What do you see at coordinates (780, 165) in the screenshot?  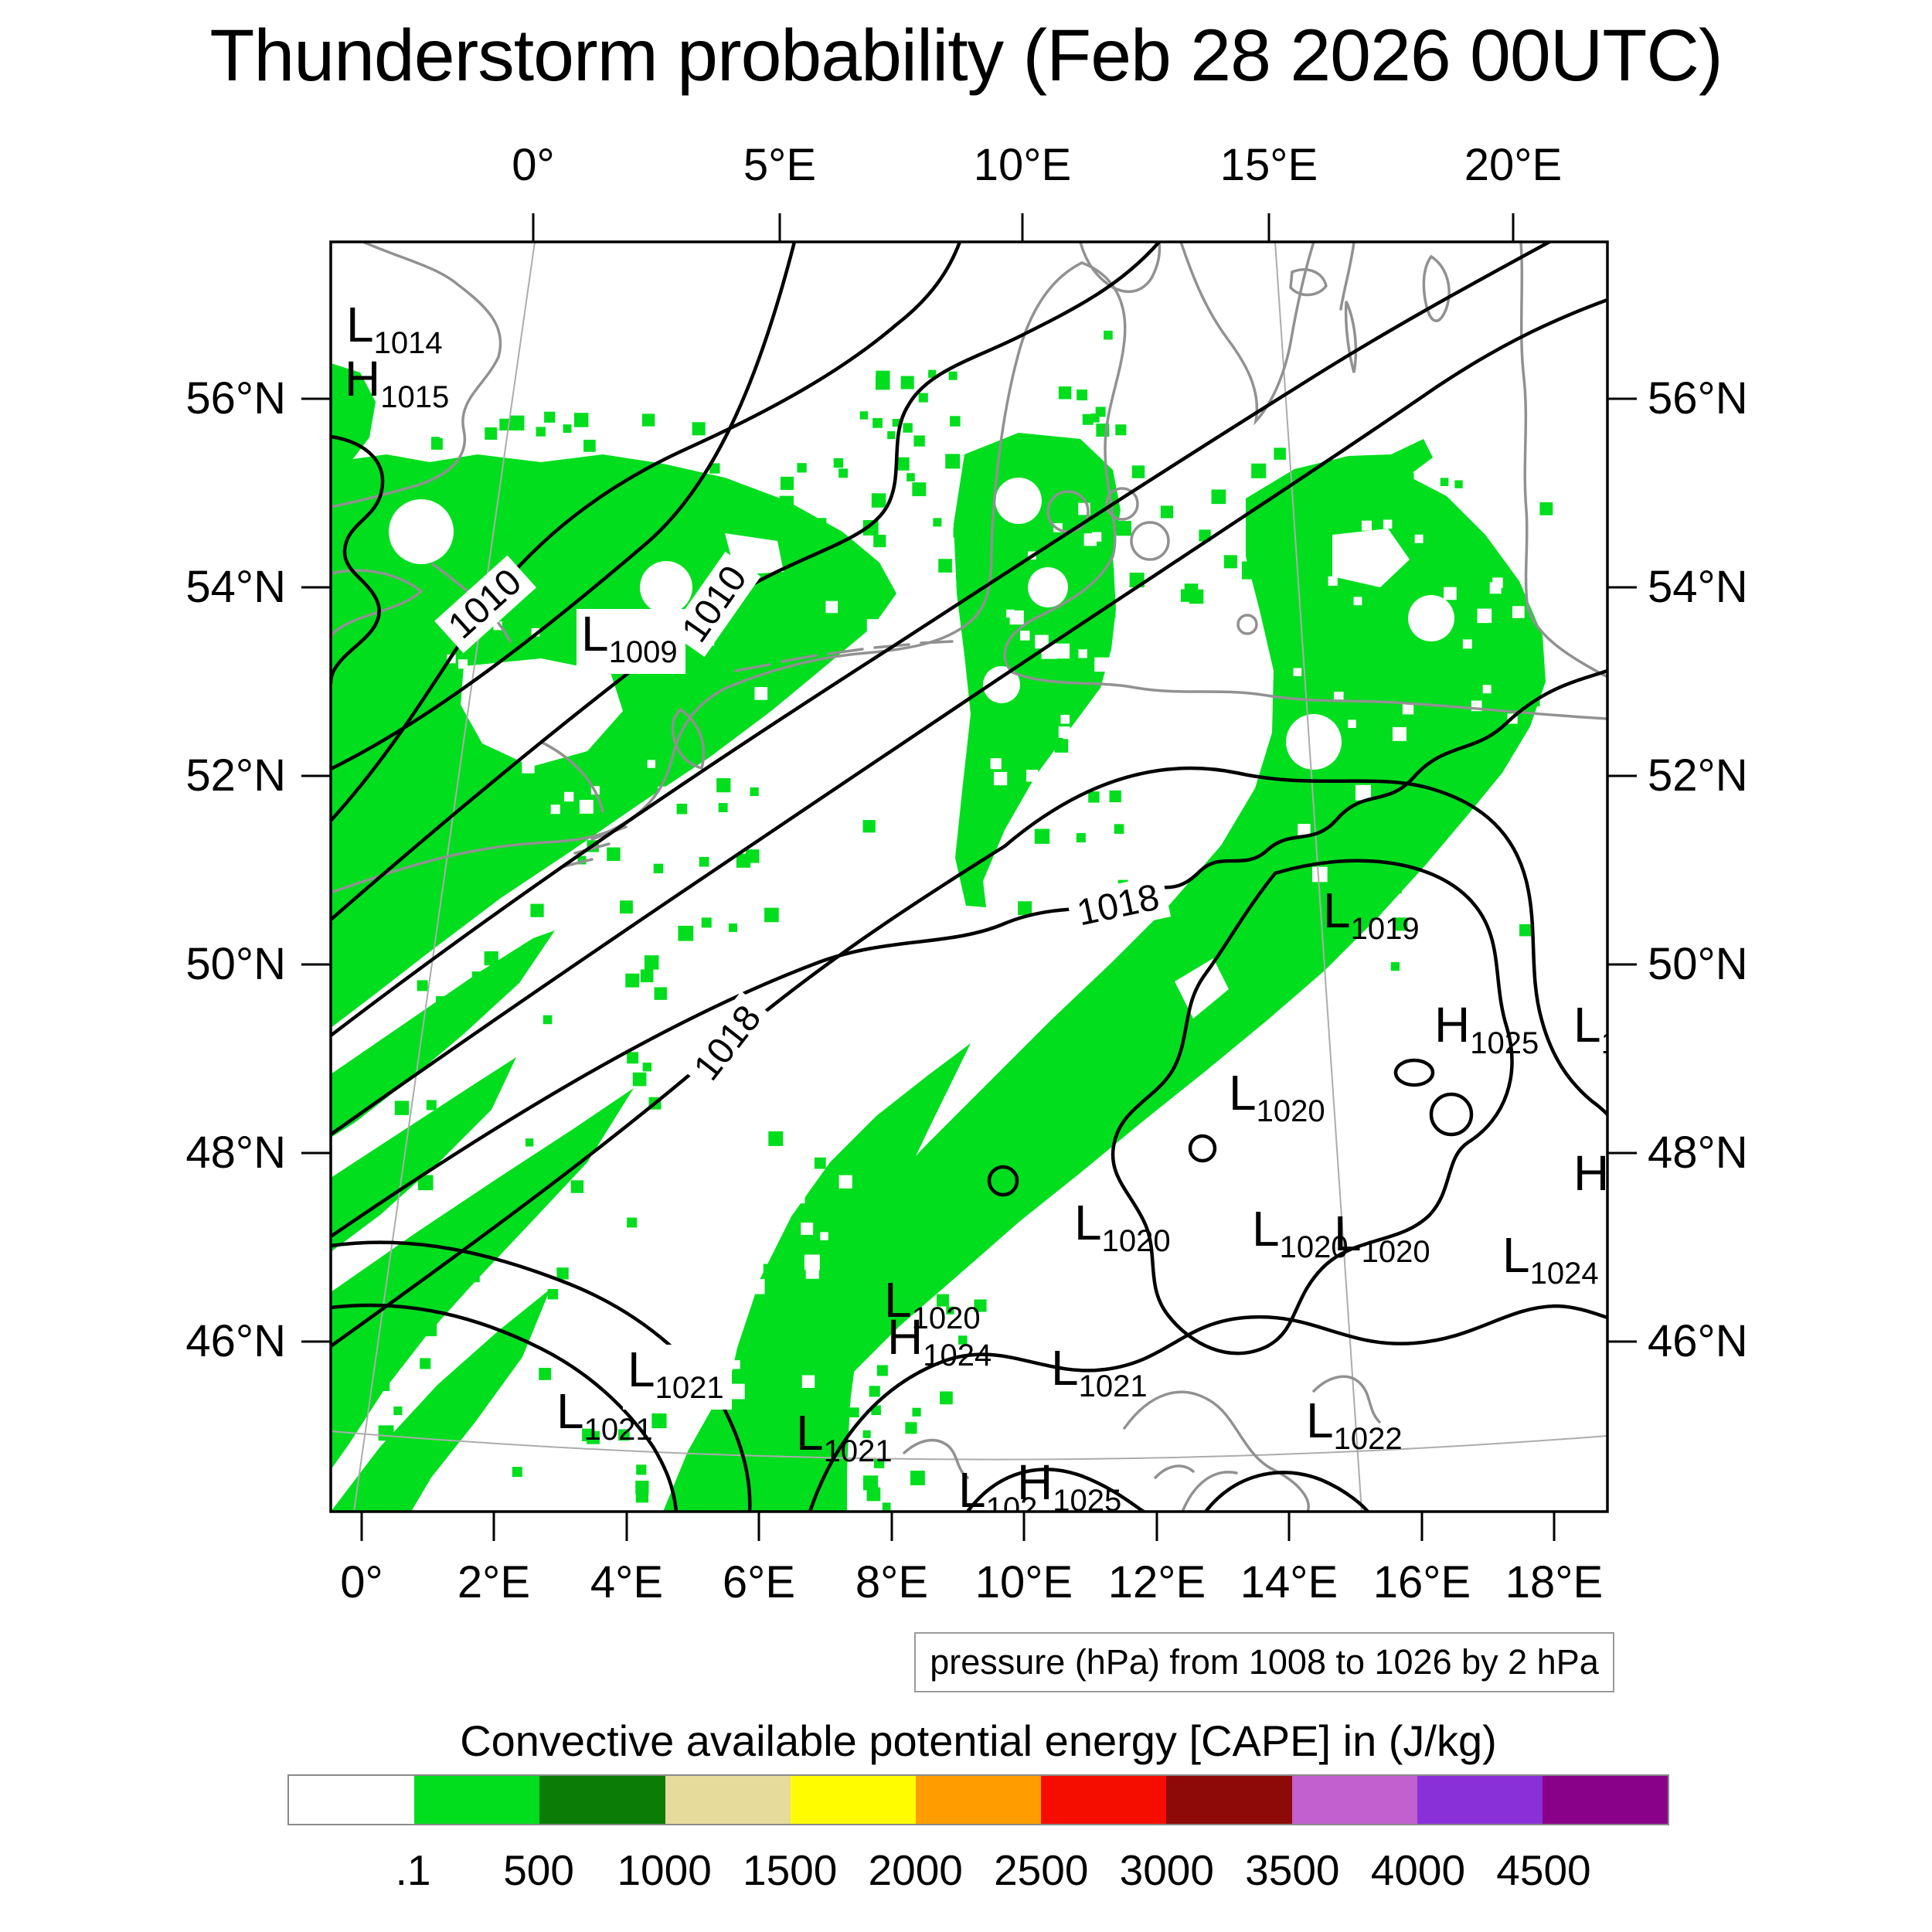 I see `axis-top-label: 5°E` at bounding box center [780, 165].